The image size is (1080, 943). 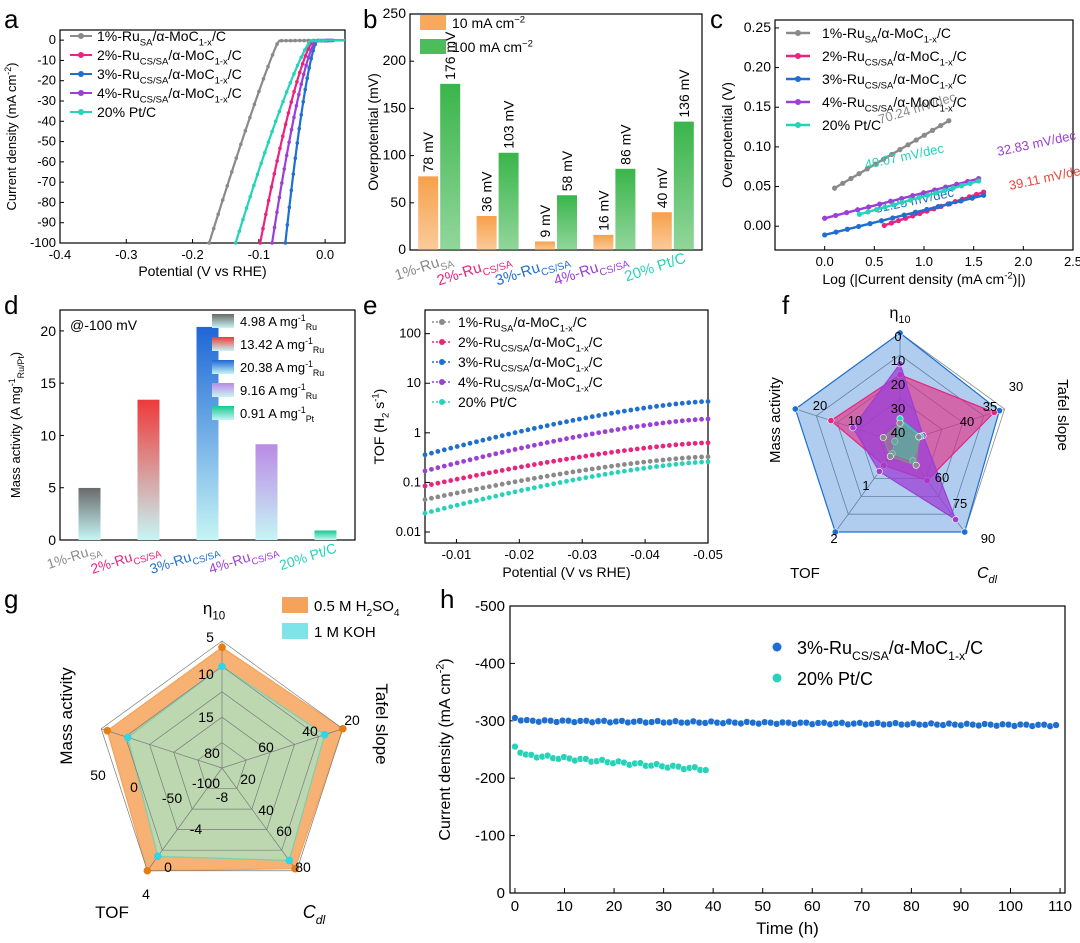 What do you see at coordinates (48, 383) in the screenshot?
I see `y-tick-label: 15` at bounding box center [48, 383].